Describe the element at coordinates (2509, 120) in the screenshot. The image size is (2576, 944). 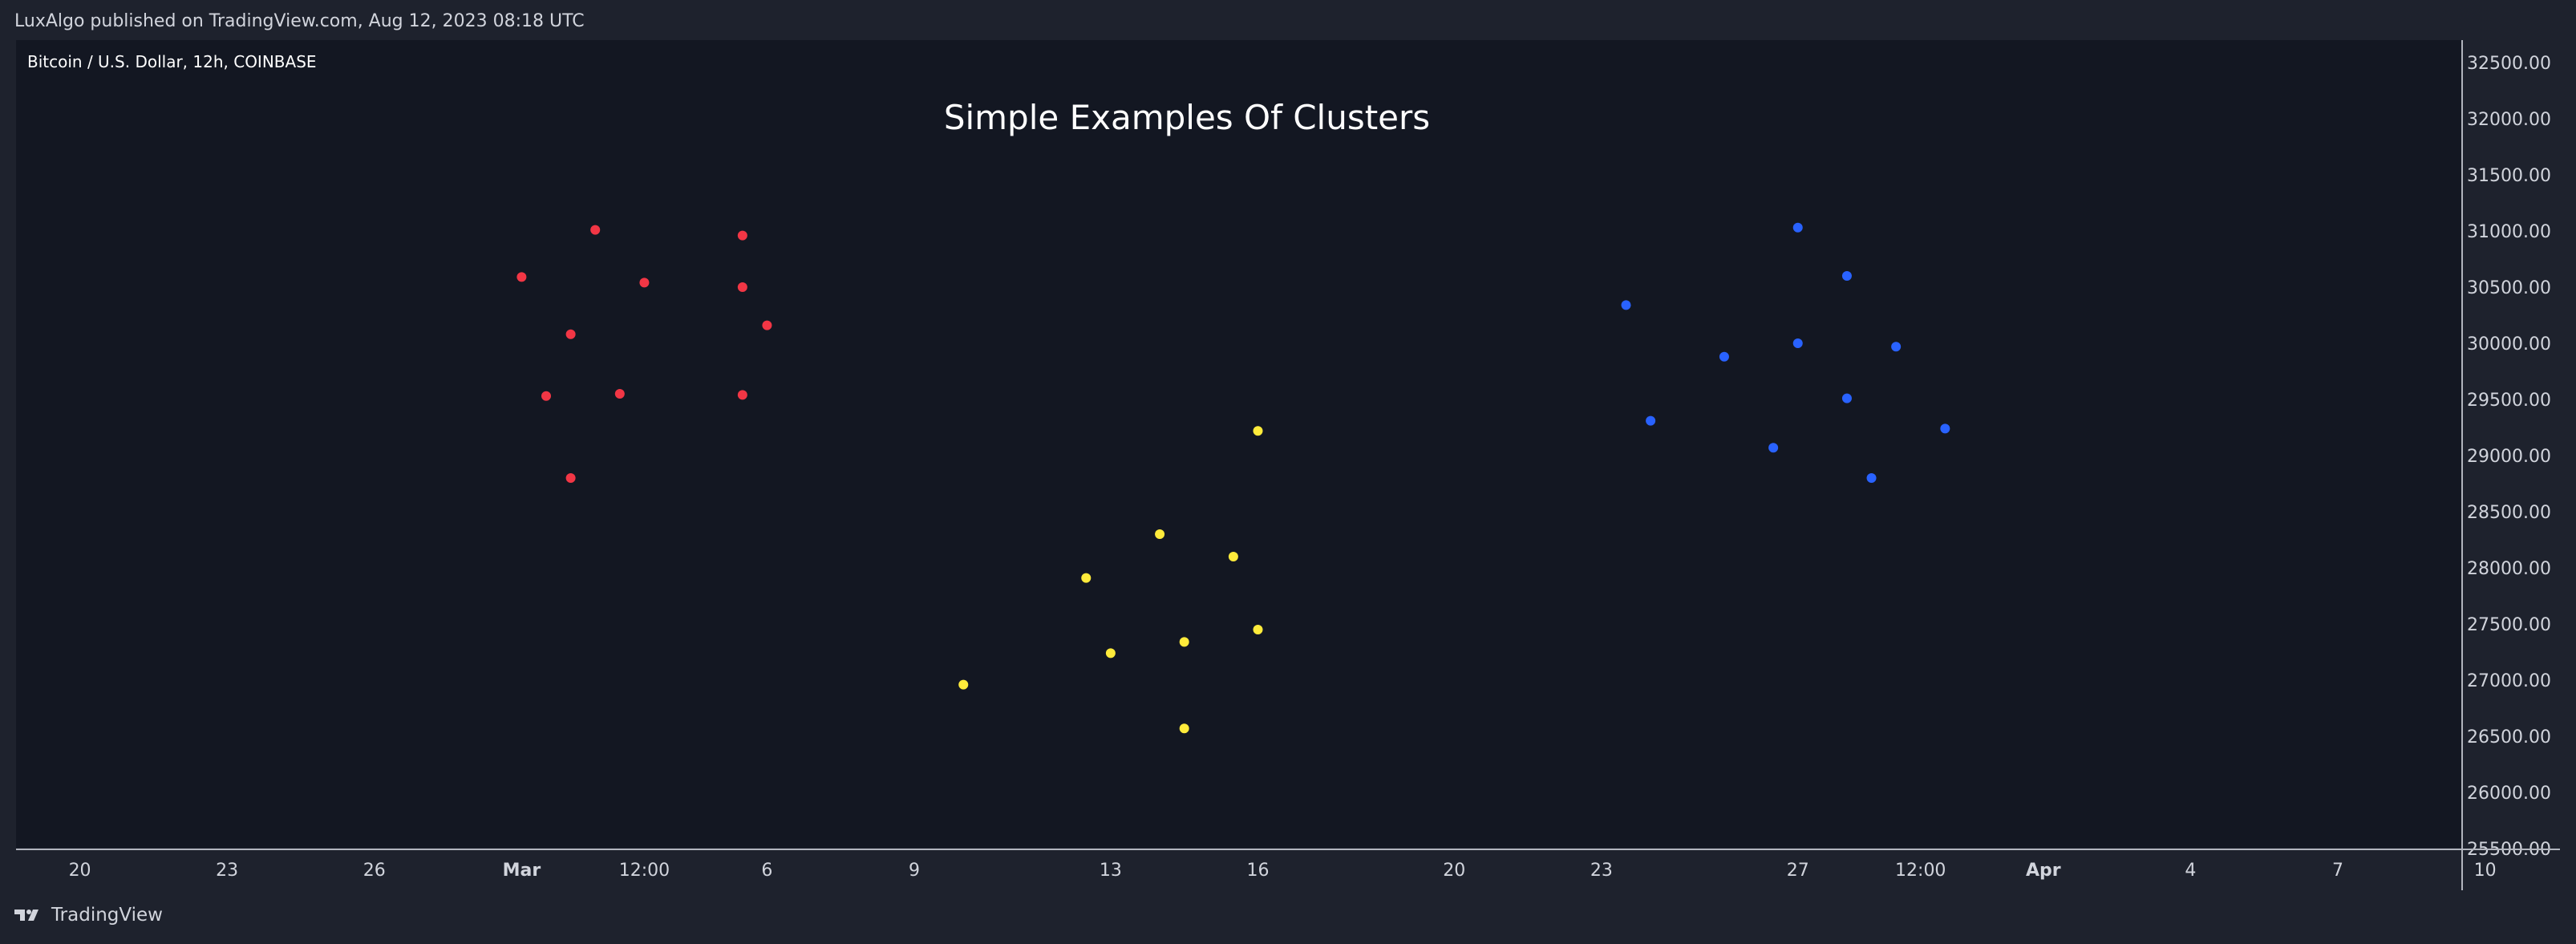
I see `y-tick-label: 32000.00` at that location.